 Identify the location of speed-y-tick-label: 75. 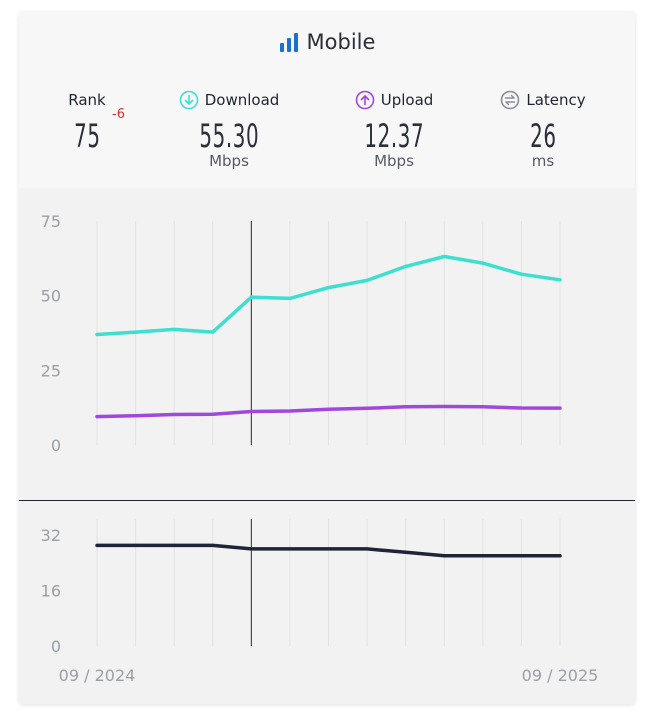
(51, 221).